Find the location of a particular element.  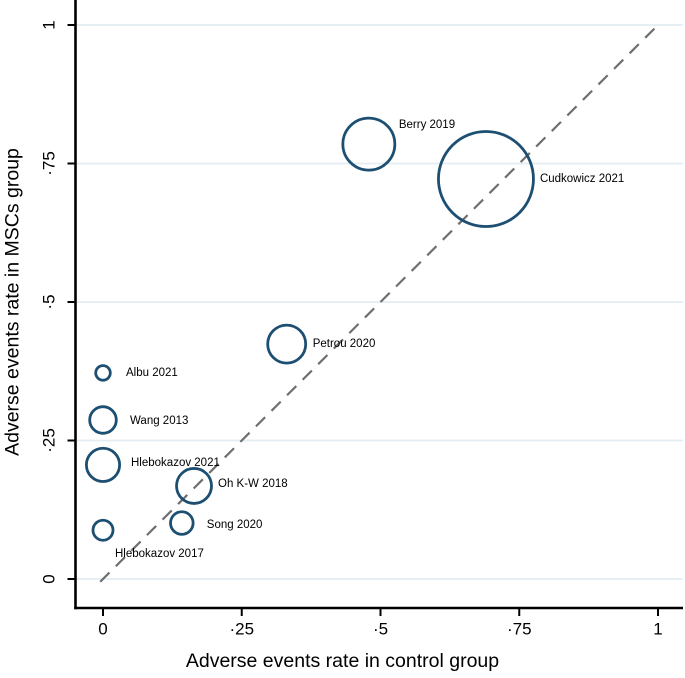

x-axis-title: Adverse events rate in control group is located at coordinates (342, 661).